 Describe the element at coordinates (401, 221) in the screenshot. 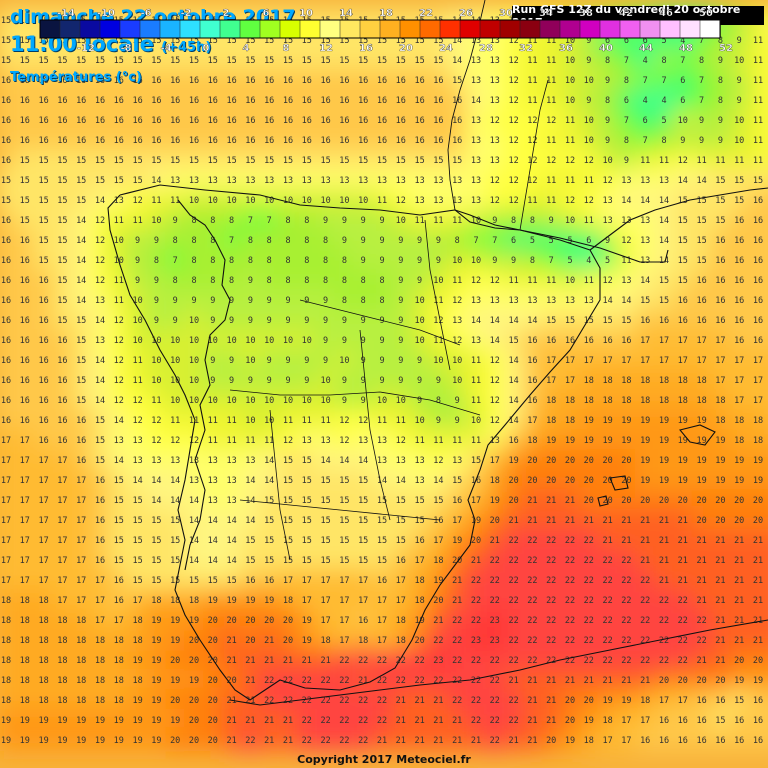

I see `temperature-value: 10` at that location.